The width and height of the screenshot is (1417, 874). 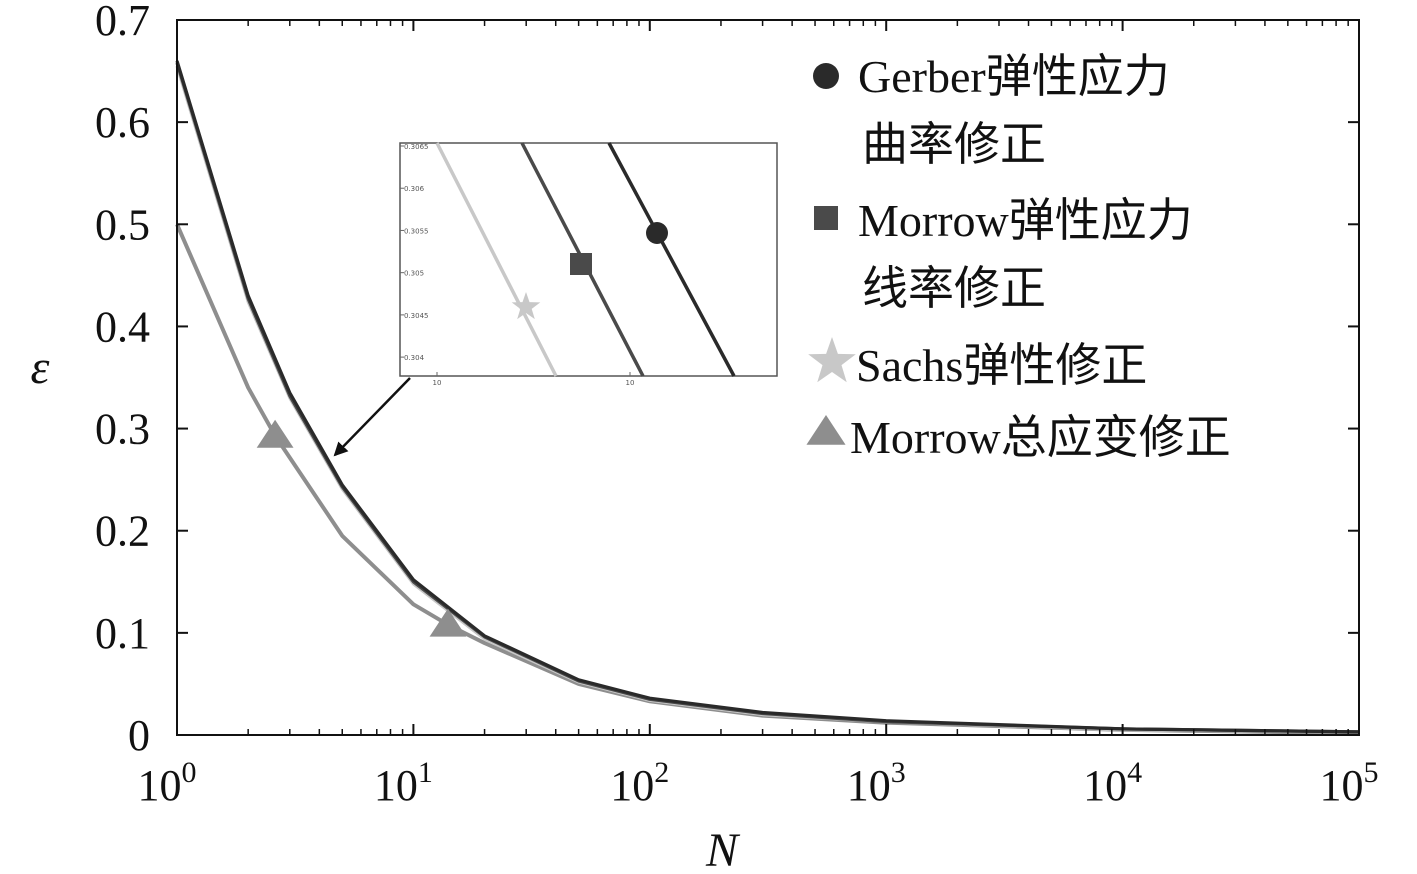 What do you see at coordinates (40, 367) in the screenshot?
I see `y-axis-label: ε` at bounding box center [40, 367].